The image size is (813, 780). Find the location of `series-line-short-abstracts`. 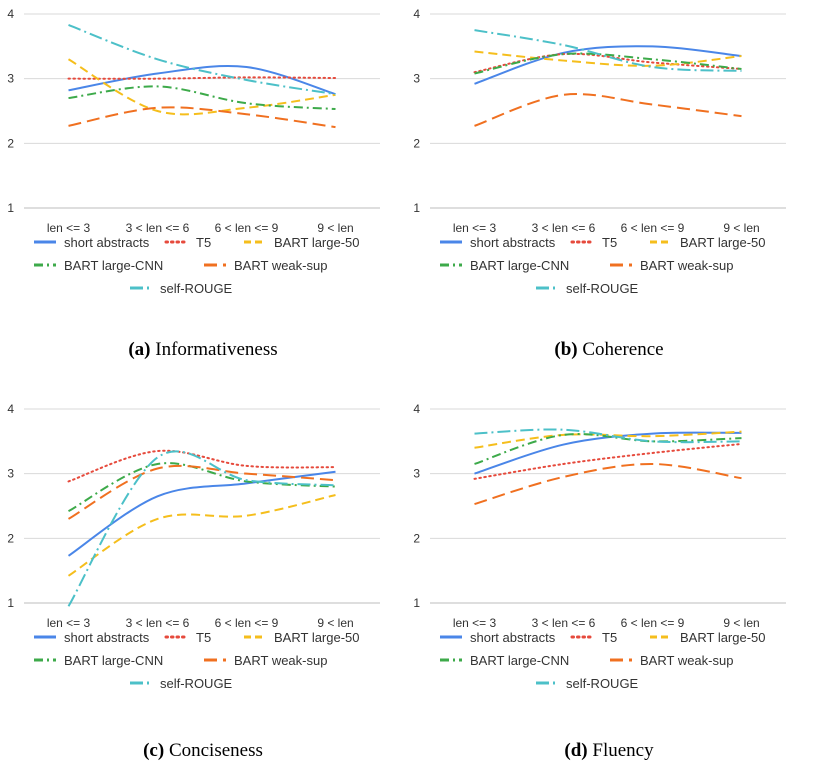

series-line-short-abstracts is located at coordinates (202, 80).